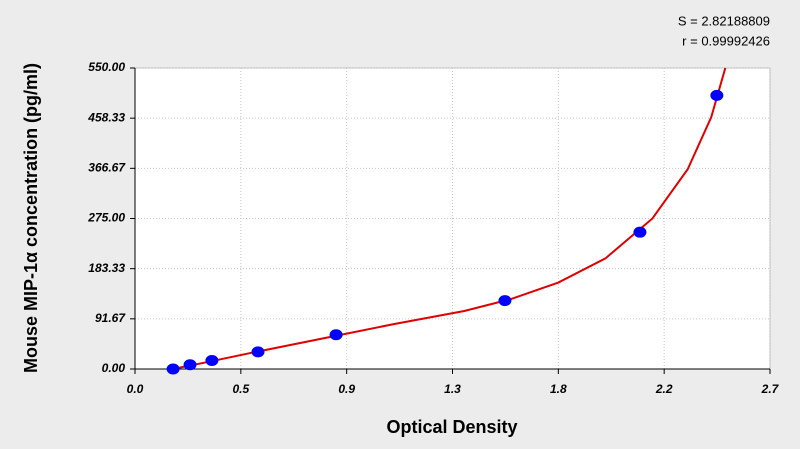 This screenshot has height=449, width=800. I want to click on x-tick-label: 0.9, so click(346, 389).